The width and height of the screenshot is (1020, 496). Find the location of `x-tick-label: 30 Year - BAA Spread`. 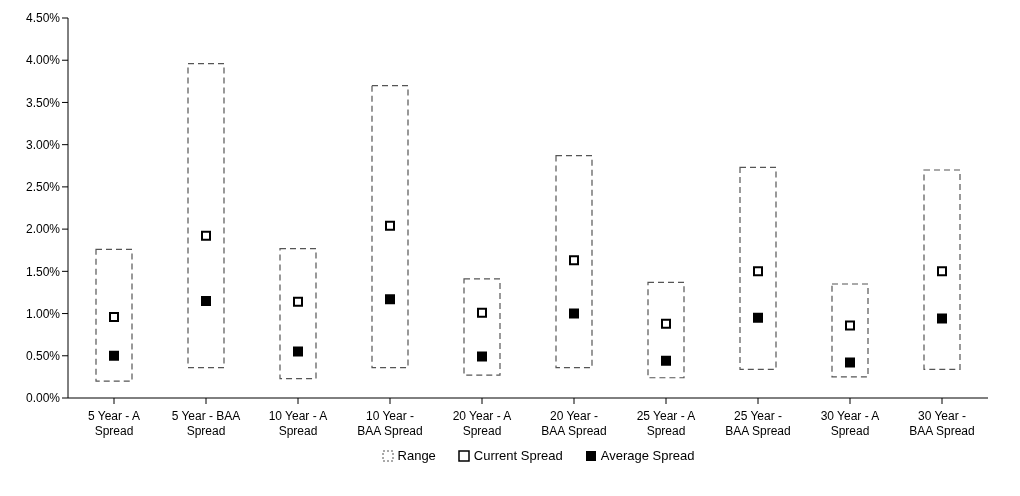

x-tick-label: 30 Year - BAA Spread is located at coordinates (942, 423).